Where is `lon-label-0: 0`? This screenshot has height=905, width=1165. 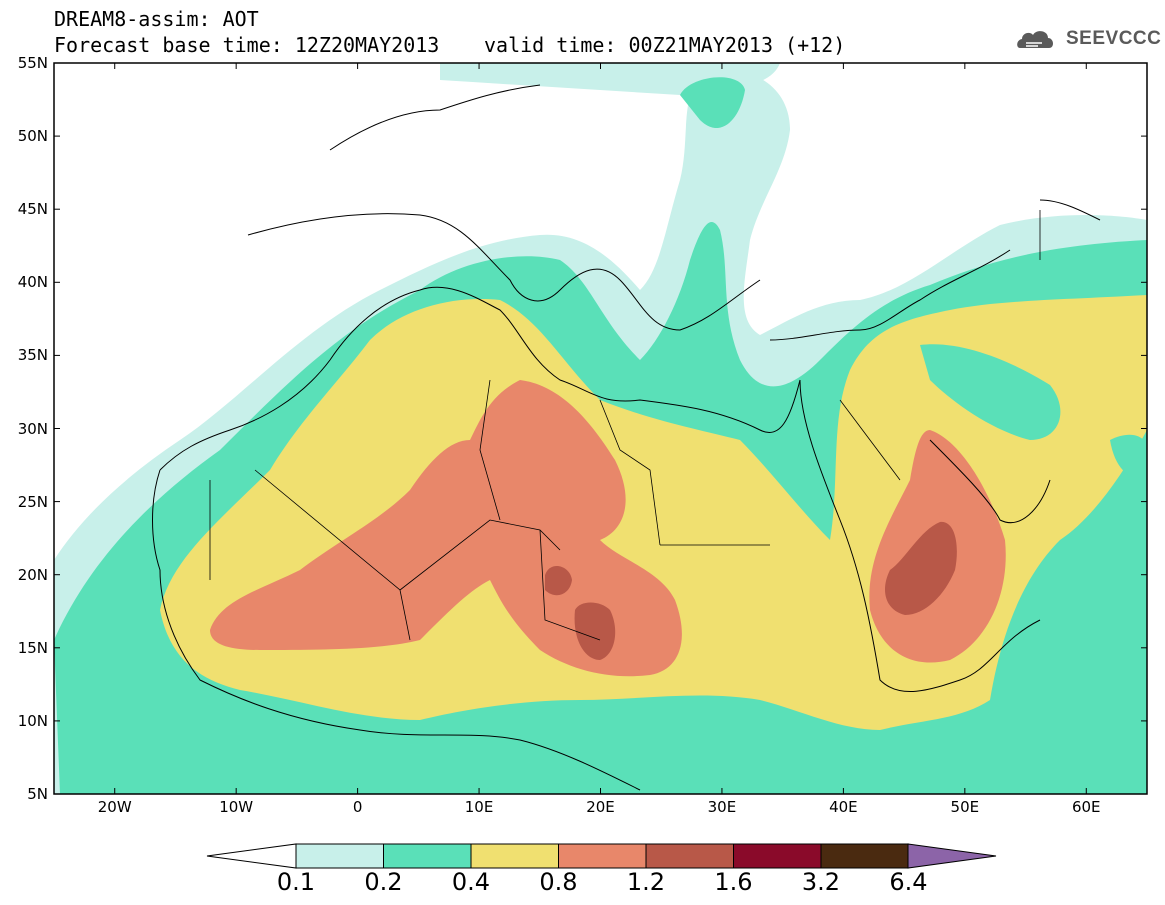
lon-label-0: 0 is located at coordinates (357, 807).